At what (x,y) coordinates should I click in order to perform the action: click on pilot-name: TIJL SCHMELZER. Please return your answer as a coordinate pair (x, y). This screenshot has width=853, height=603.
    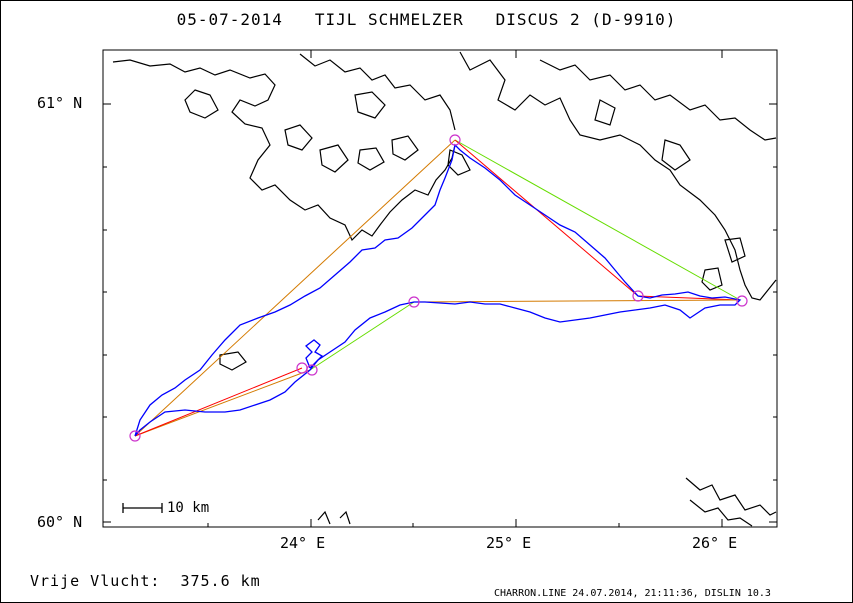
    Looking at the image, I should click on (389, 19).